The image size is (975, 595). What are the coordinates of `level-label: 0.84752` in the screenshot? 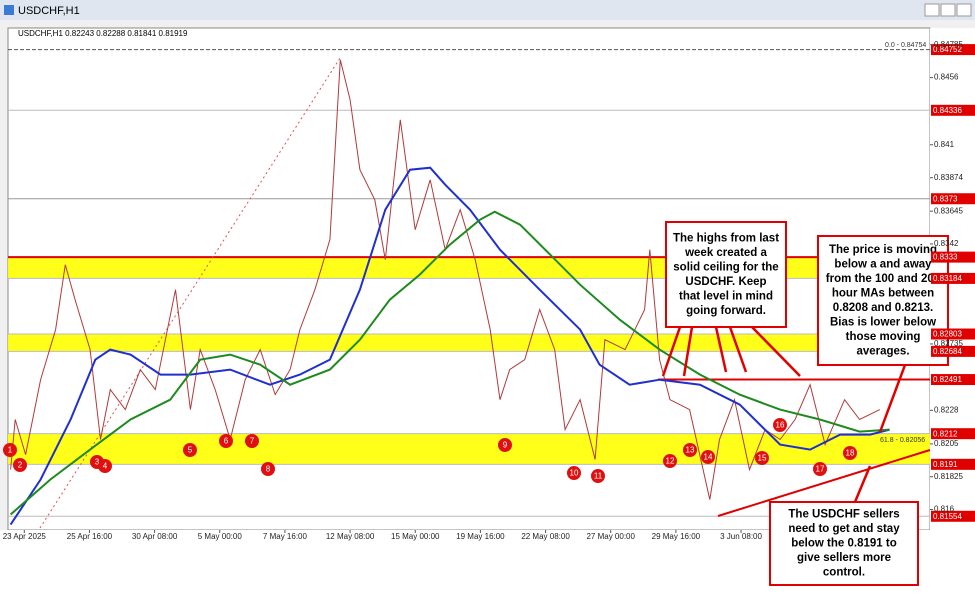 It's located at (947, 49).